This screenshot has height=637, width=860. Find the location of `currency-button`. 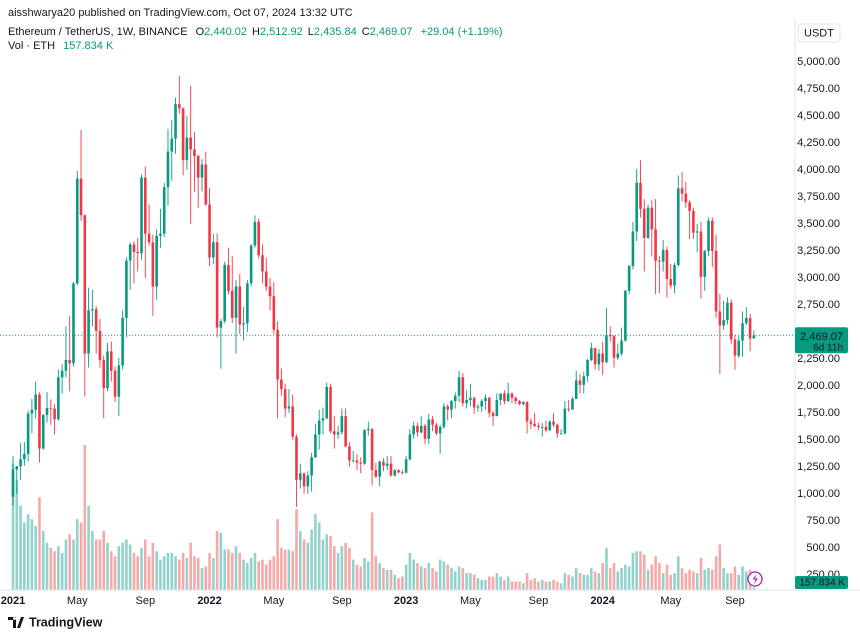

currency-button is located at coordinates (819, 33).